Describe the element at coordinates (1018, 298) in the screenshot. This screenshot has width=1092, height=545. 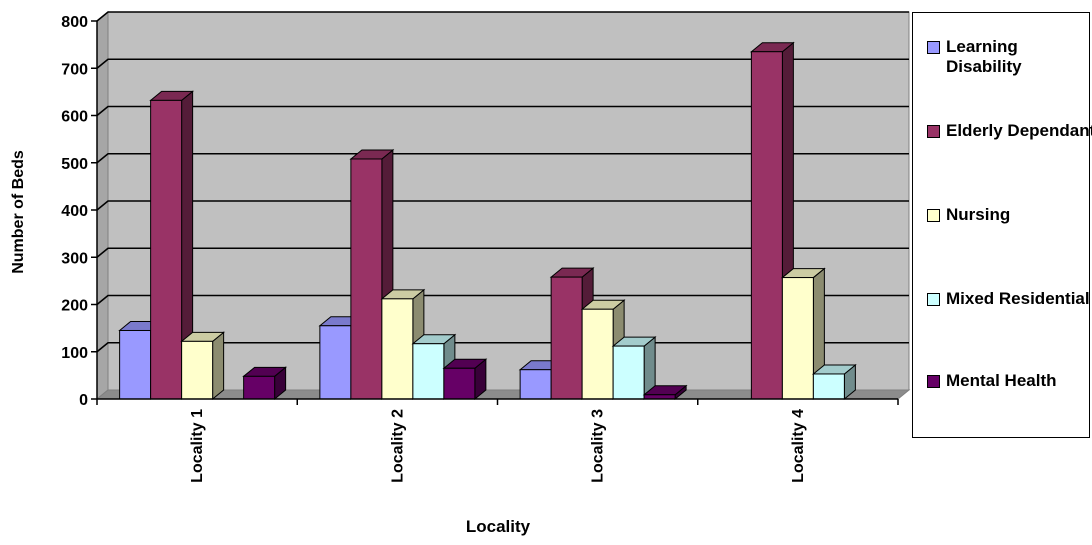
I see `legend-label: Mixed Residential` at that location.